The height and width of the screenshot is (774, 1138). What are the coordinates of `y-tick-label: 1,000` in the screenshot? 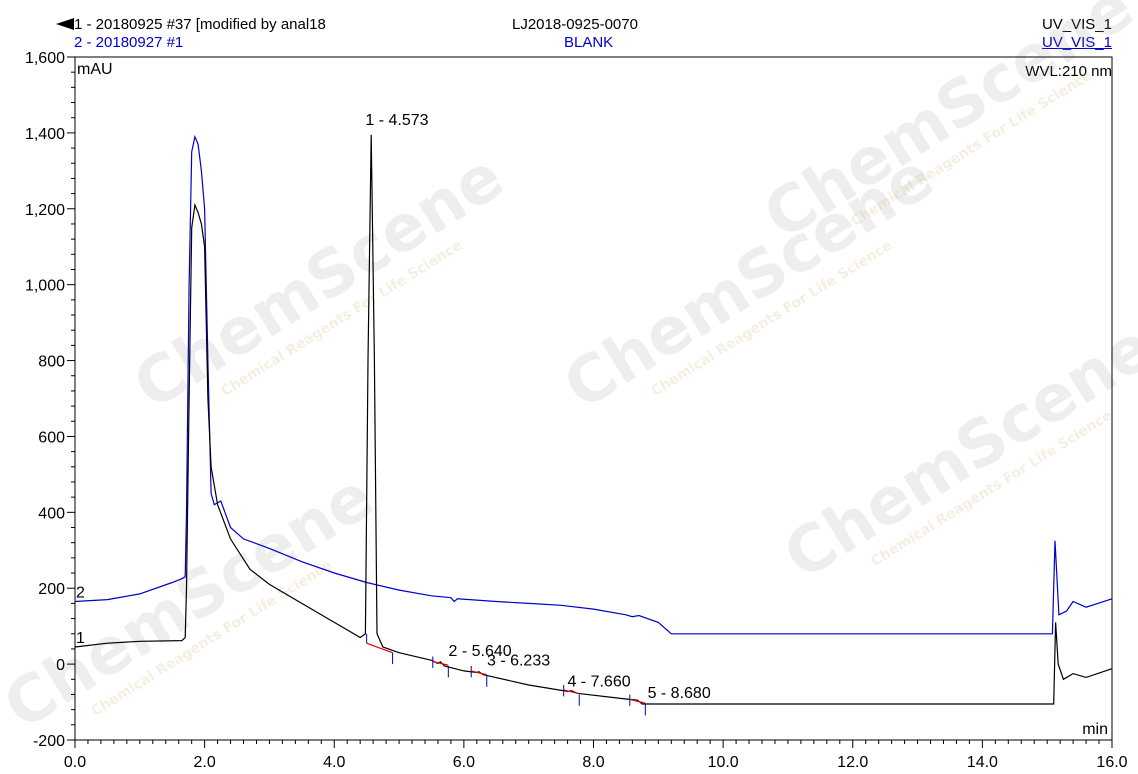 It's located at (45, 286).